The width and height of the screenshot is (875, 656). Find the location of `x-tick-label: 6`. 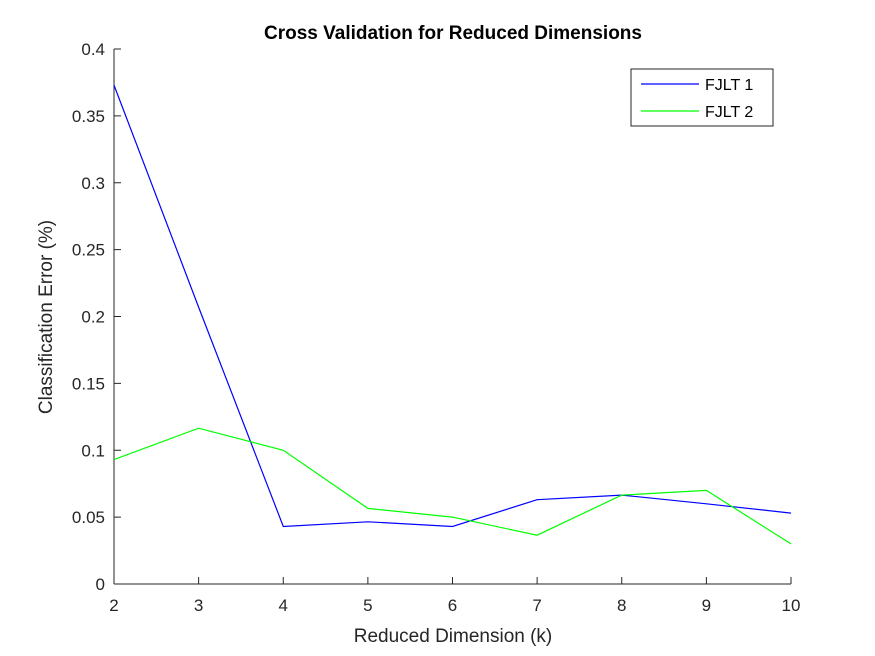

x-tick-label: 6 is located at coordinates (452, 605).